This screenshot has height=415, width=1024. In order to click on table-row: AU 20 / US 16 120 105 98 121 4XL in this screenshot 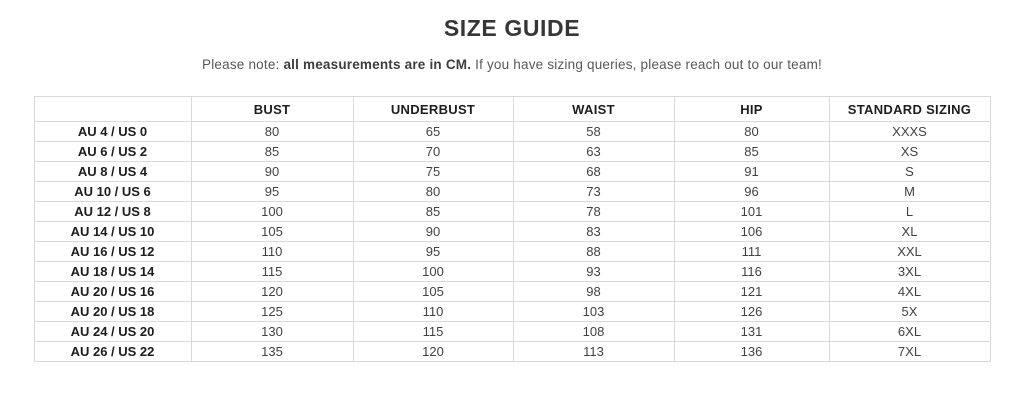, I will do `click(512, 291)`.